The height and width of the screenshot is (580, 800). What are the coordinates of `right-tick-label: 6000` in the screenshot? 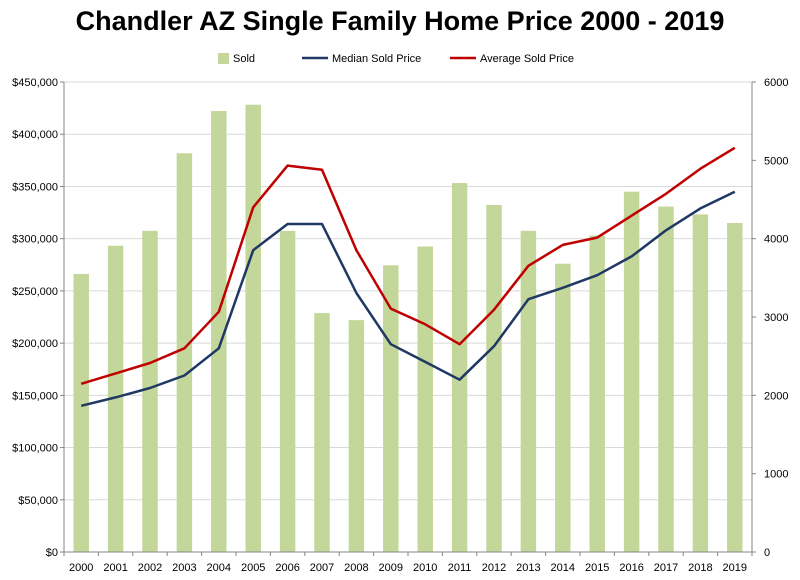 It's located at (776, 83).